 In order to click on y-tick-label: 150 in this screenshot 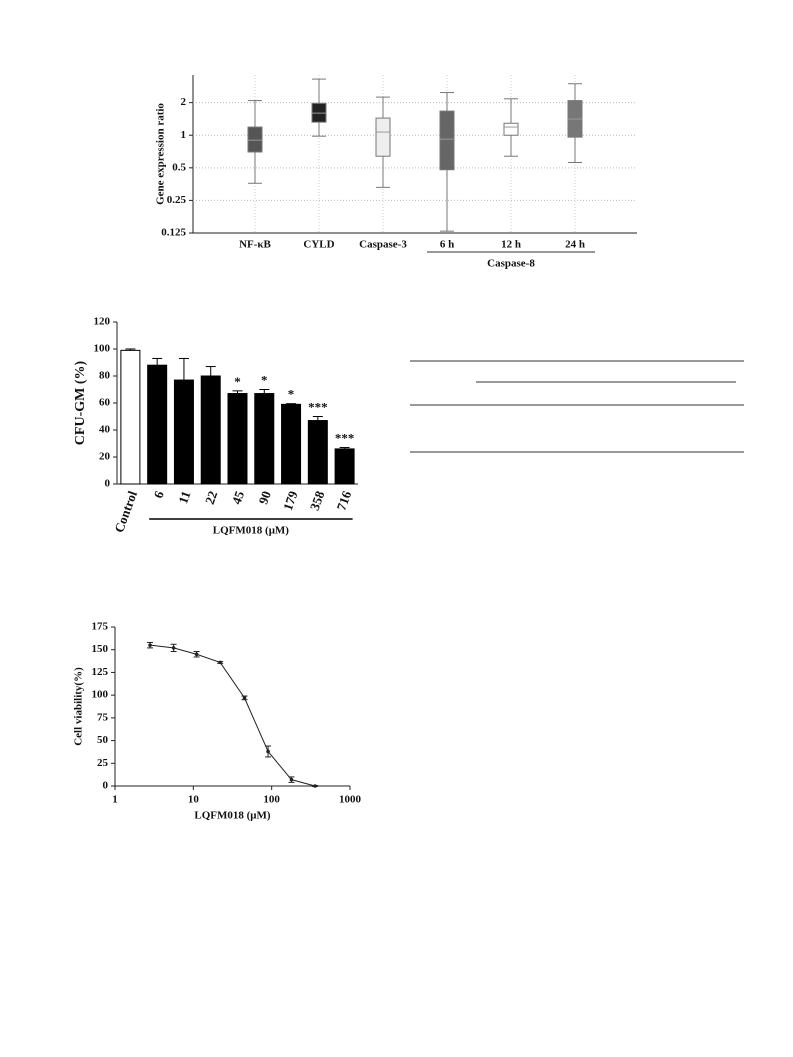, I will do `click(100, 649)`.